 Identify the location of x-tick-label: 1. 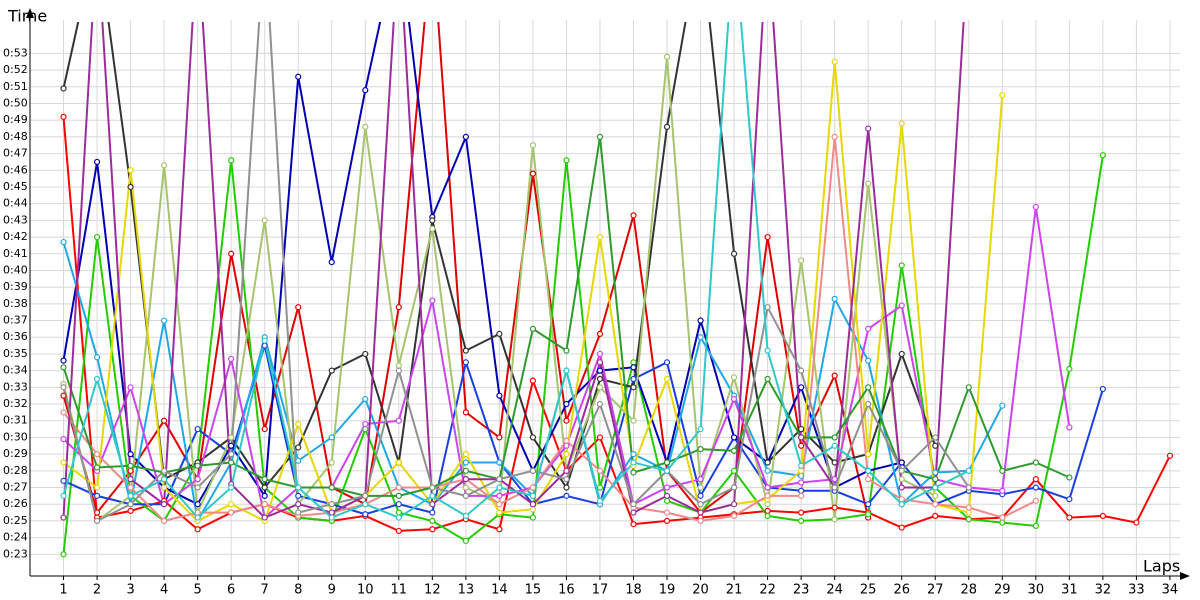
(63, 590).